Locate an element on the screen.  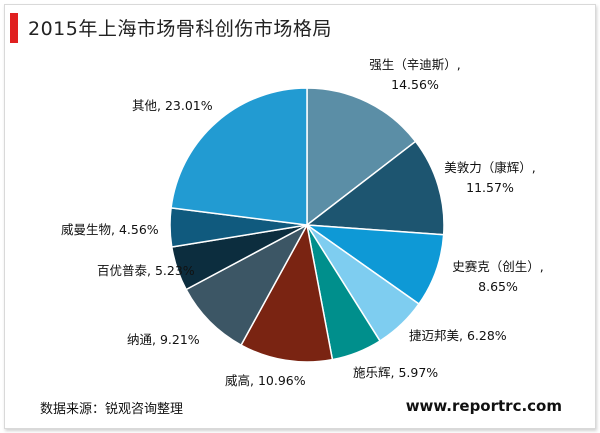
slice-label: 施乐辉, 5.97% is located at coordinates (395, 372).